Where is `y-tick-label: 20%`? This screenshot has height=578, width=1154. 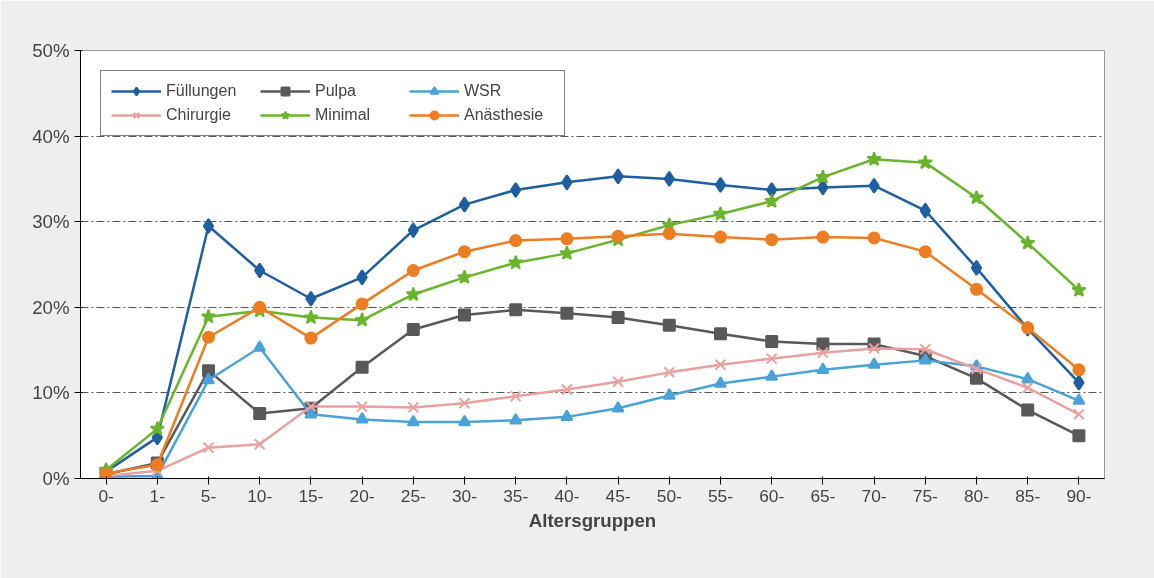 y-tick-label: 20% is located at coordinates (51, 307).